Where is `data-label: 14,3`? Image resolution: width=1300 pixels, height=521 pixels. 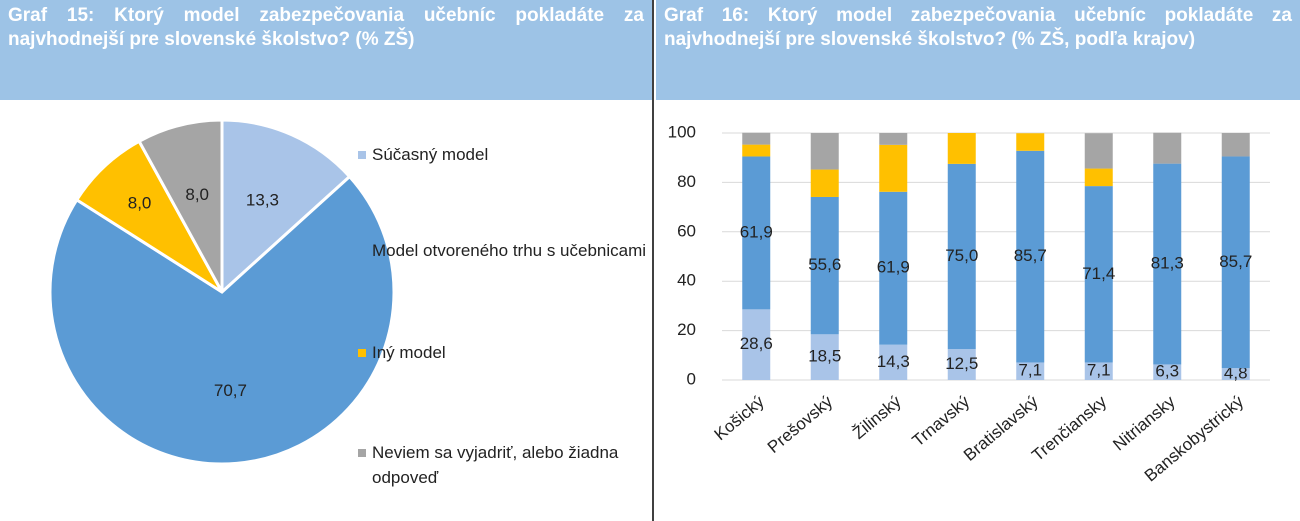 data-label: 14,3 is located at coordinates (893, 361).